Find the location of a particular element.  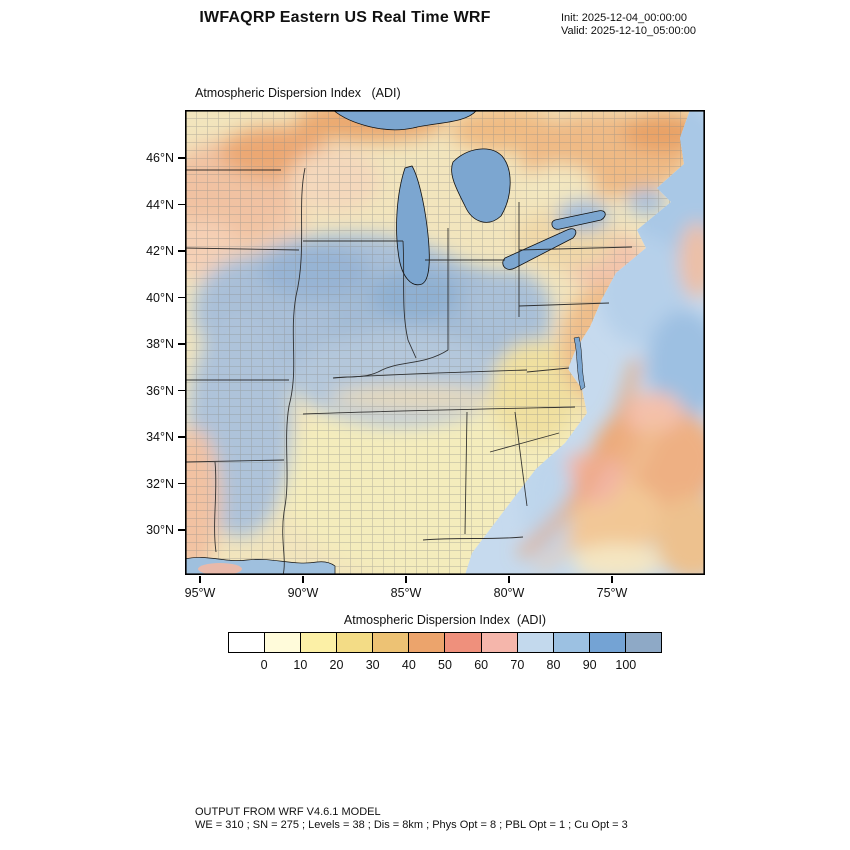

lat-tick-label: 44°N is located at coordinates (160, 204).